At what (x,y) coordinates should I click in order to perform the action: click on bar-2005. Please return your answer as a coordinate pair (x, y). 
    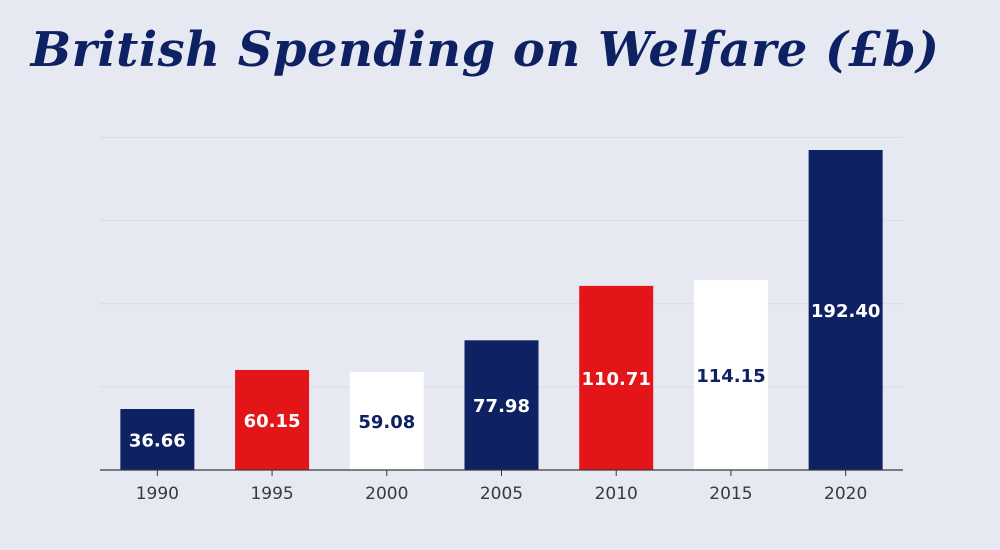
    Looking at the image, I should click on (501, 405).